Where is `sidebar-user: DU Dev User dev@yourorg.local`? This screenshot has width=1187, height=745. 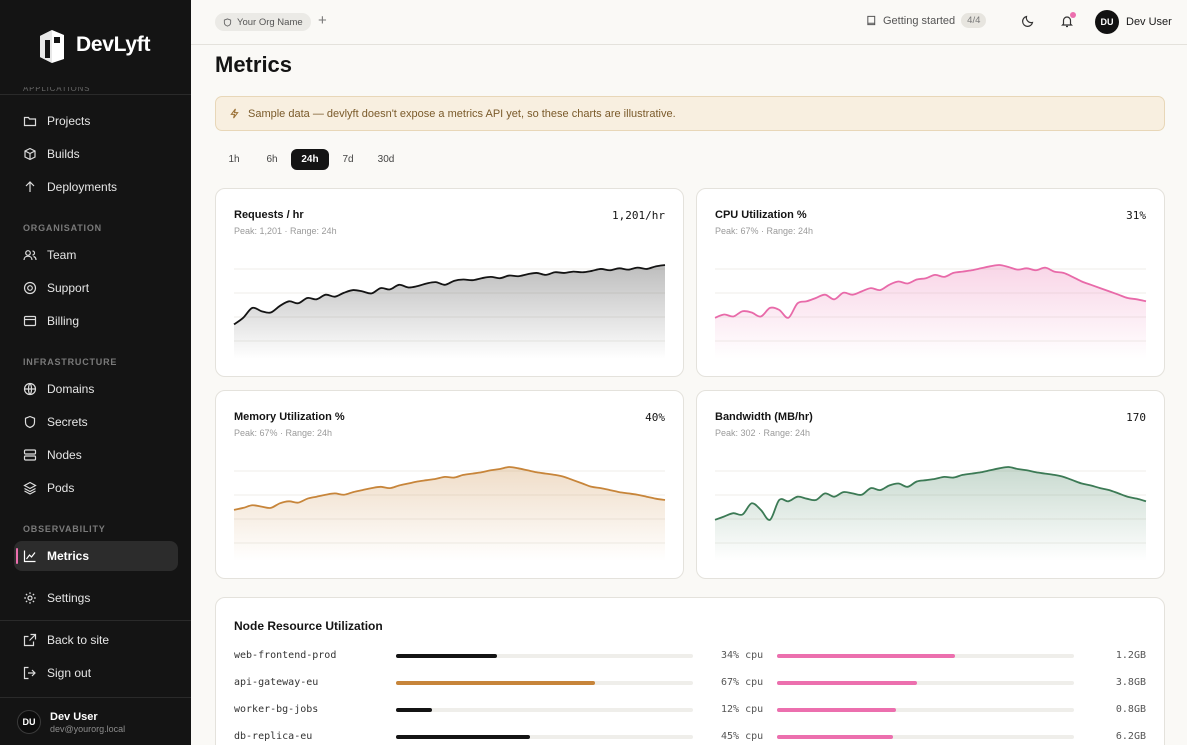
sidebar-user: DU Dev User dev@yourorg.local is located at coordinates (71, 722).